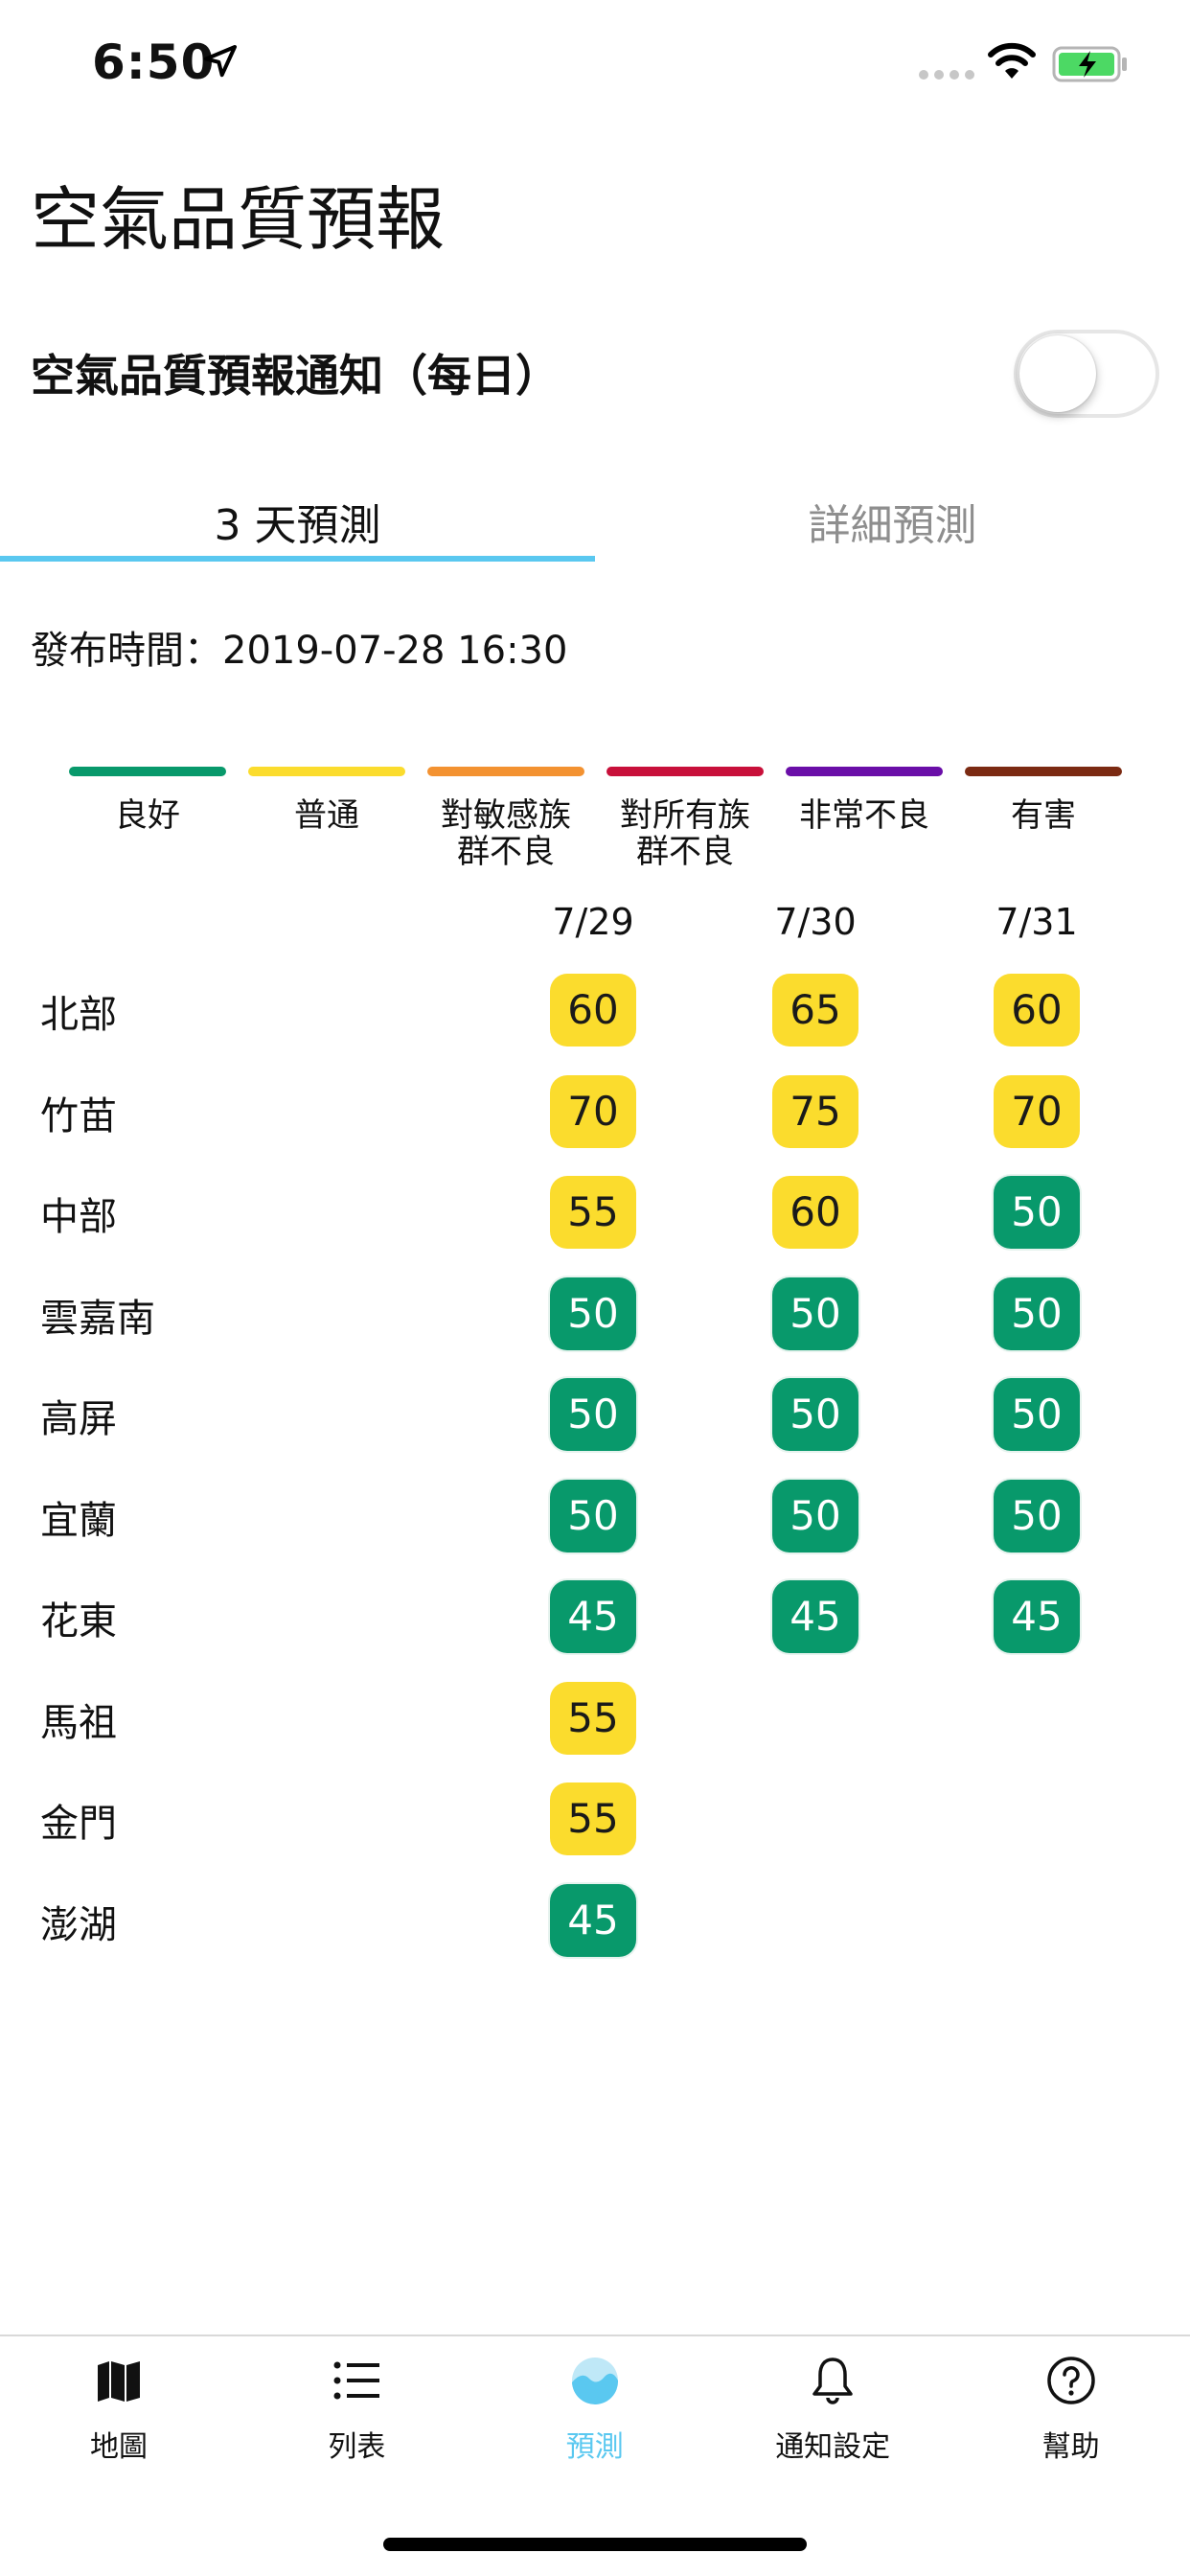 The height and width of the screenshot is (2576, 1190). Describe the element at coordinates (78, 1115) in the screenshot. I see `region-name: 竹苗` at that location.